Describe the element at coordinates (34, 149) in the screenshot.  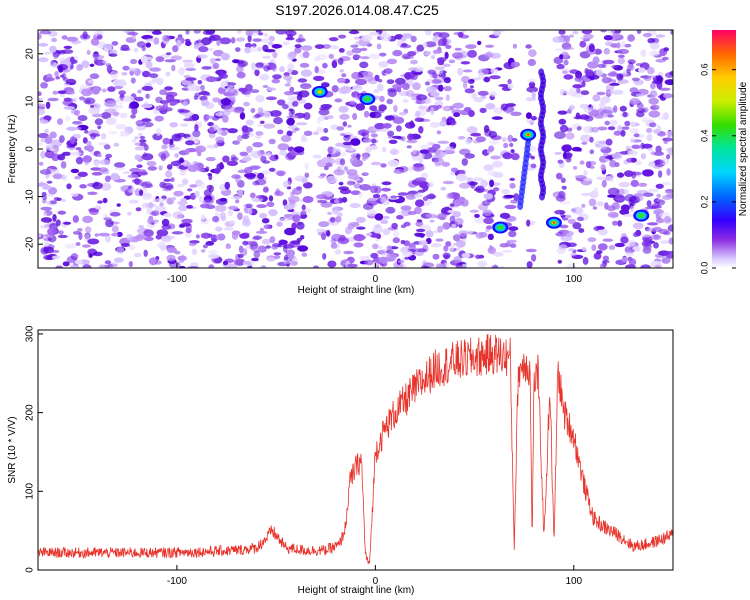
I see `heatmap-y-ticks: -20 -10 0 10 20` at that location.